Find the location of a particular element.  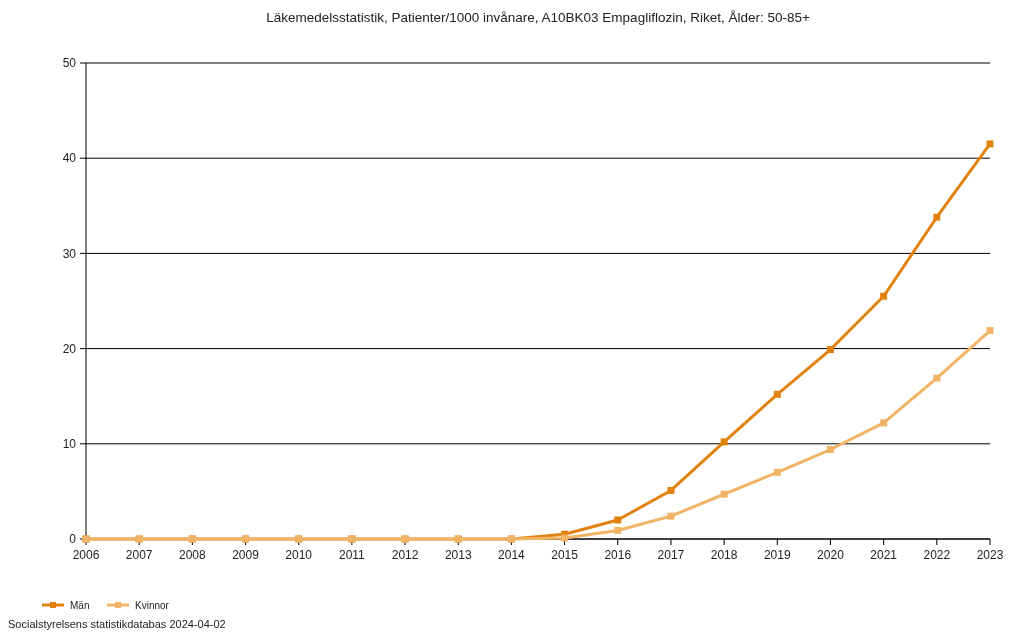

x-tick-label: 2011 is located at coordinates (352, 555).